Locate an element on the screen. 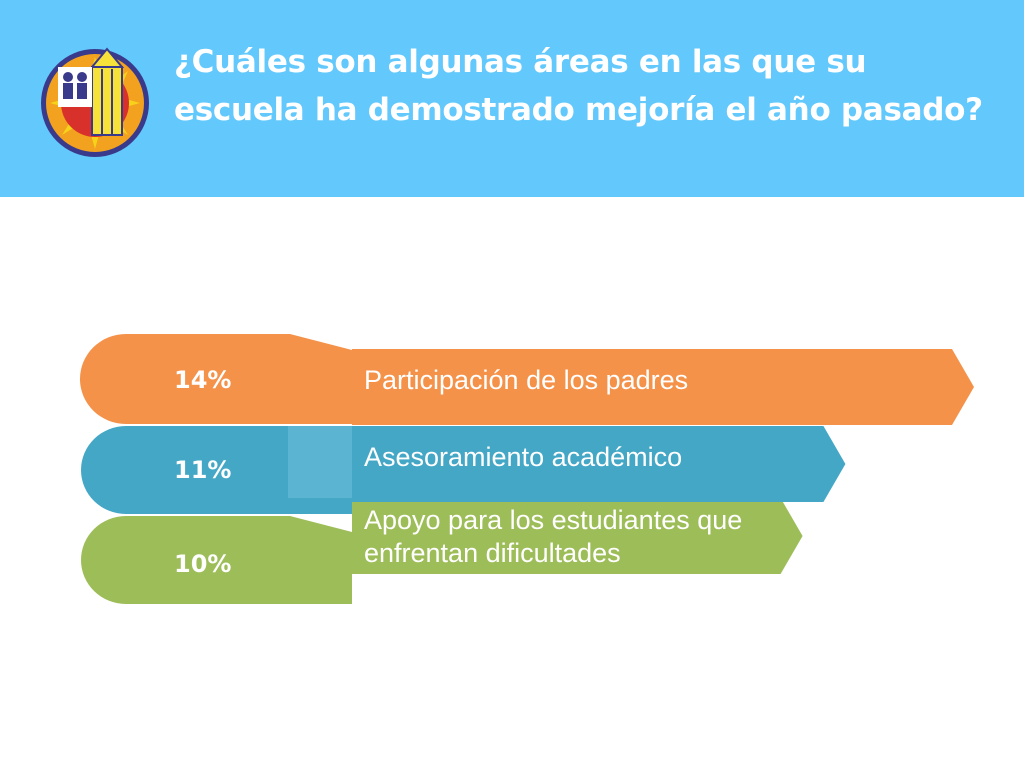 The height and width of the screenshot is (768, 1024). value-label-0: 14% is located at coordinates (203, 380).